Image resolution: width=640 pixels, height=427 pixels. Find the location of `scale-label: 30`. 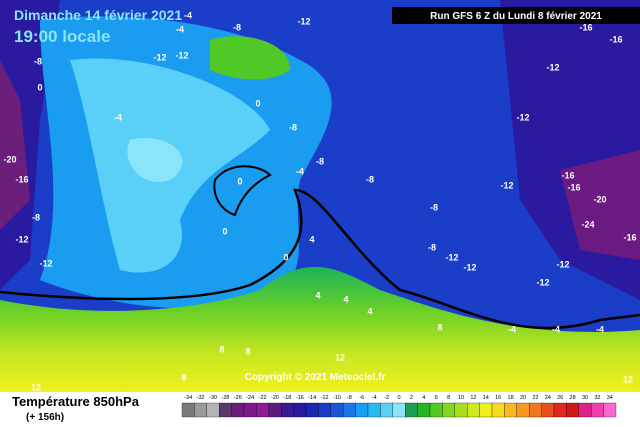

scale-label: 30 is located at coordinates (585, 398).